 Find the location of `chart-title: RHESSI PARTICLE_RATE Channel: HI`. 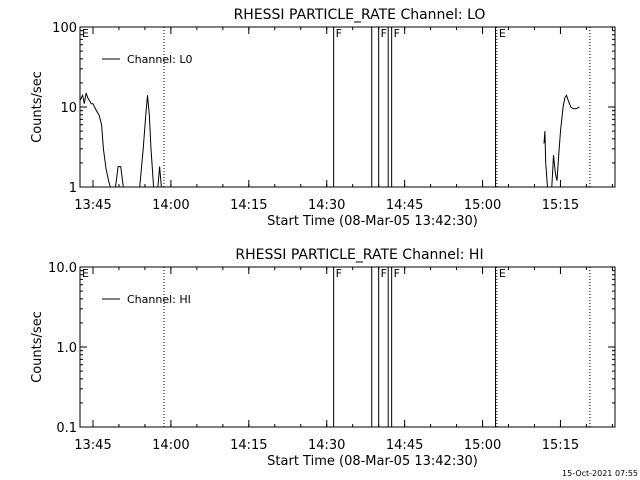

chart-title: RHESSI PARTICLE_RATE Channel: HI is located at coordinates (359, 255).